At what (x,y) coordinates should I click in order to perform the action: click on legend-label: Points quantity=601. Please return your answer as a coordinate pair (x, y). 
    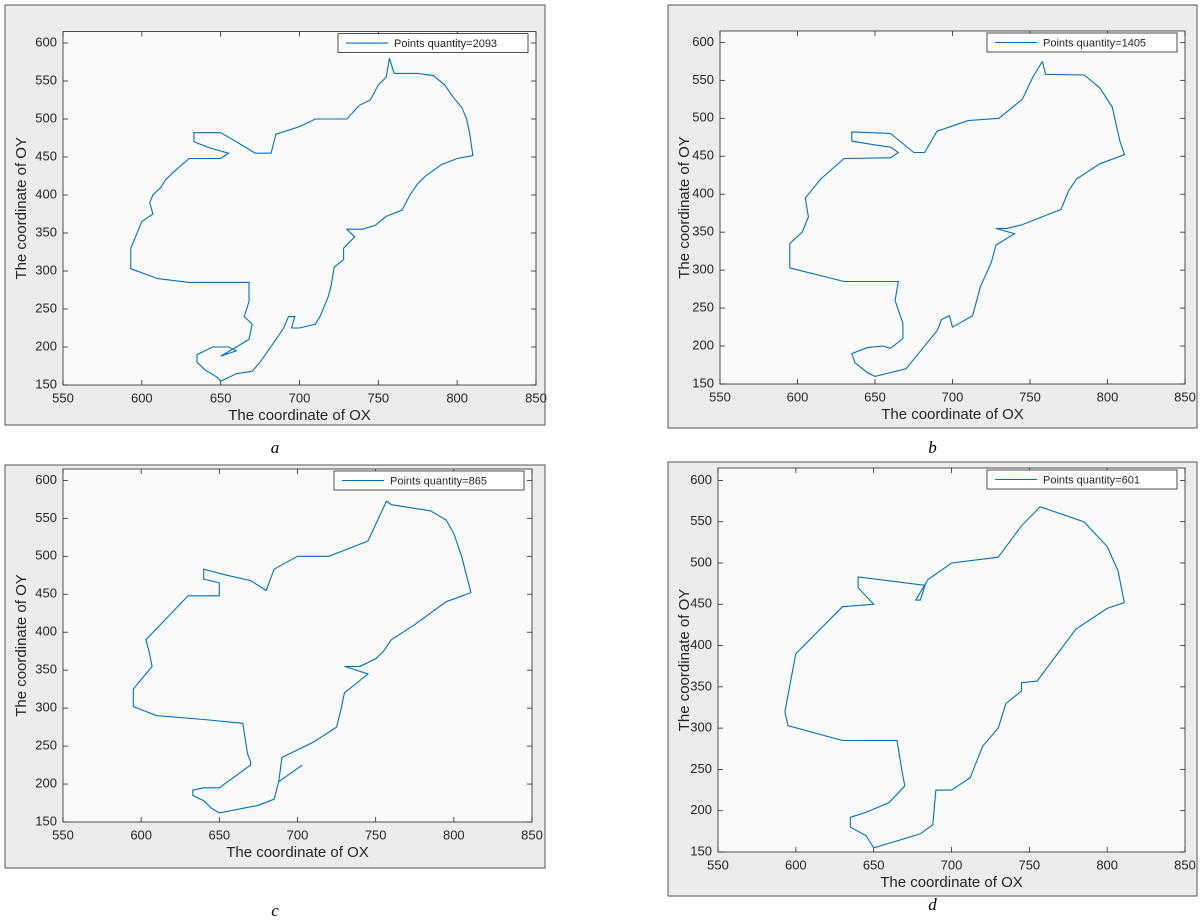
    Looking at the image, I should click on (1091, 480).